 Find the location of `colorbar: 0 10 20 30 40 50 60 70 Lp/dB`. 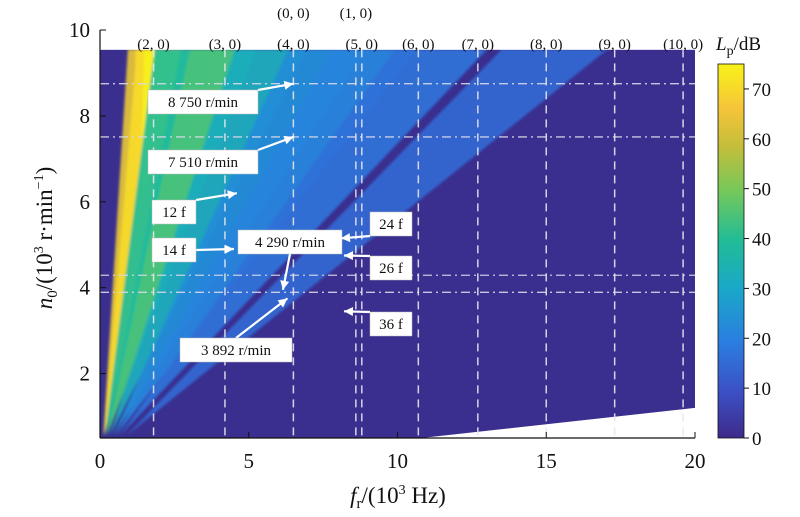

colorbar: 0 10 20 30 40 50 60 70 Lp/dB is located at coordinates (743, 242).